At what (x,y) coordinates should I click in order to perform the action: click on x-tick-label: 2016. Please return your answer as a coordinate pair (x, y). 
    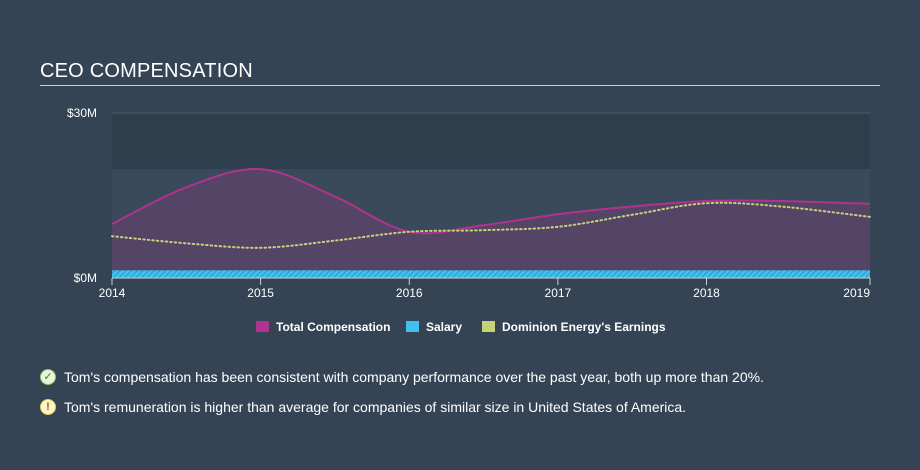
    Looking at the image, I should click on (409, 293).